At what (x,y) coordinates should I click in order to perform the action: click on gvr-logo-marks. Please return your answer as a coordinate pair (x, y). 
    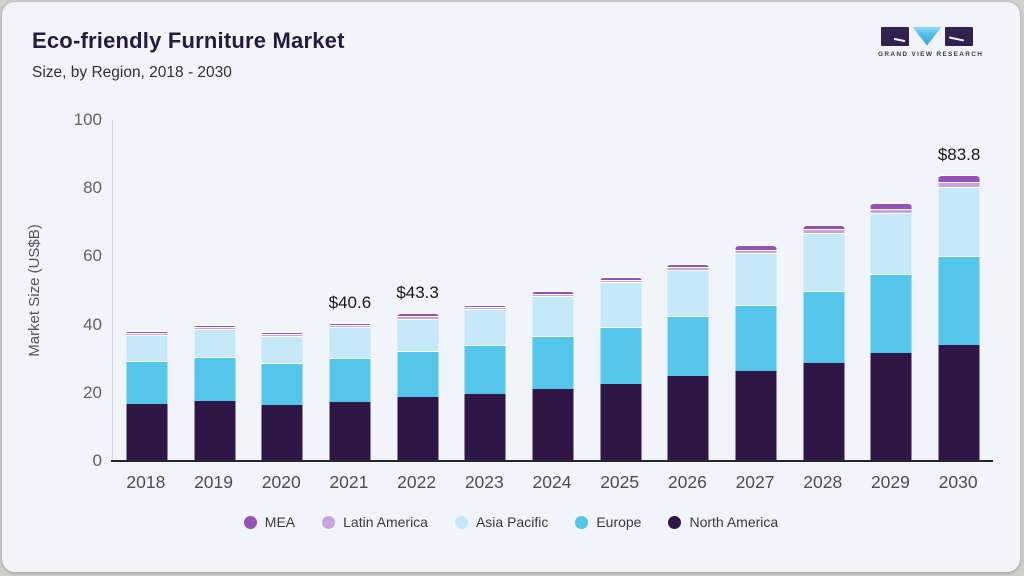
    Looking at the image, I should click on (927, 36).